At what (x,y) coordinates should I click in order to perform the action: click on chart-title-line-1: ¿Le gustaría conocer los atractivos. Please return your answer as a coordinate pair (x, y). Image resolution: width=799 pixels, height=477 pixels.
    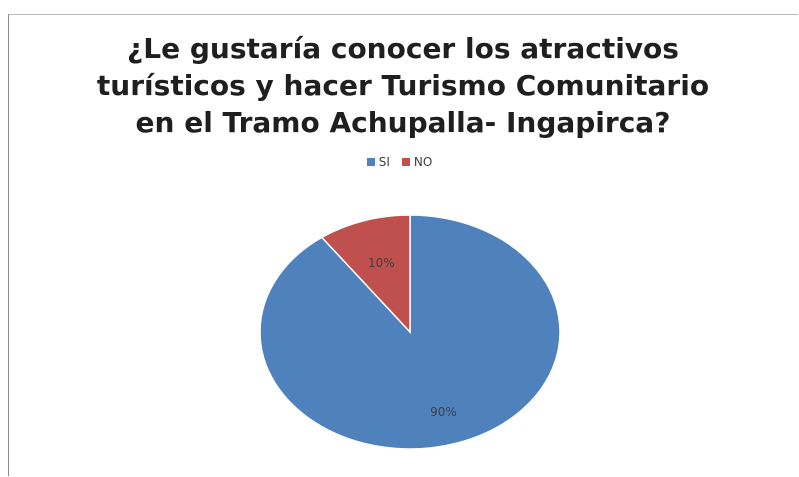
    Looking at the image, I should click on (403, 48).